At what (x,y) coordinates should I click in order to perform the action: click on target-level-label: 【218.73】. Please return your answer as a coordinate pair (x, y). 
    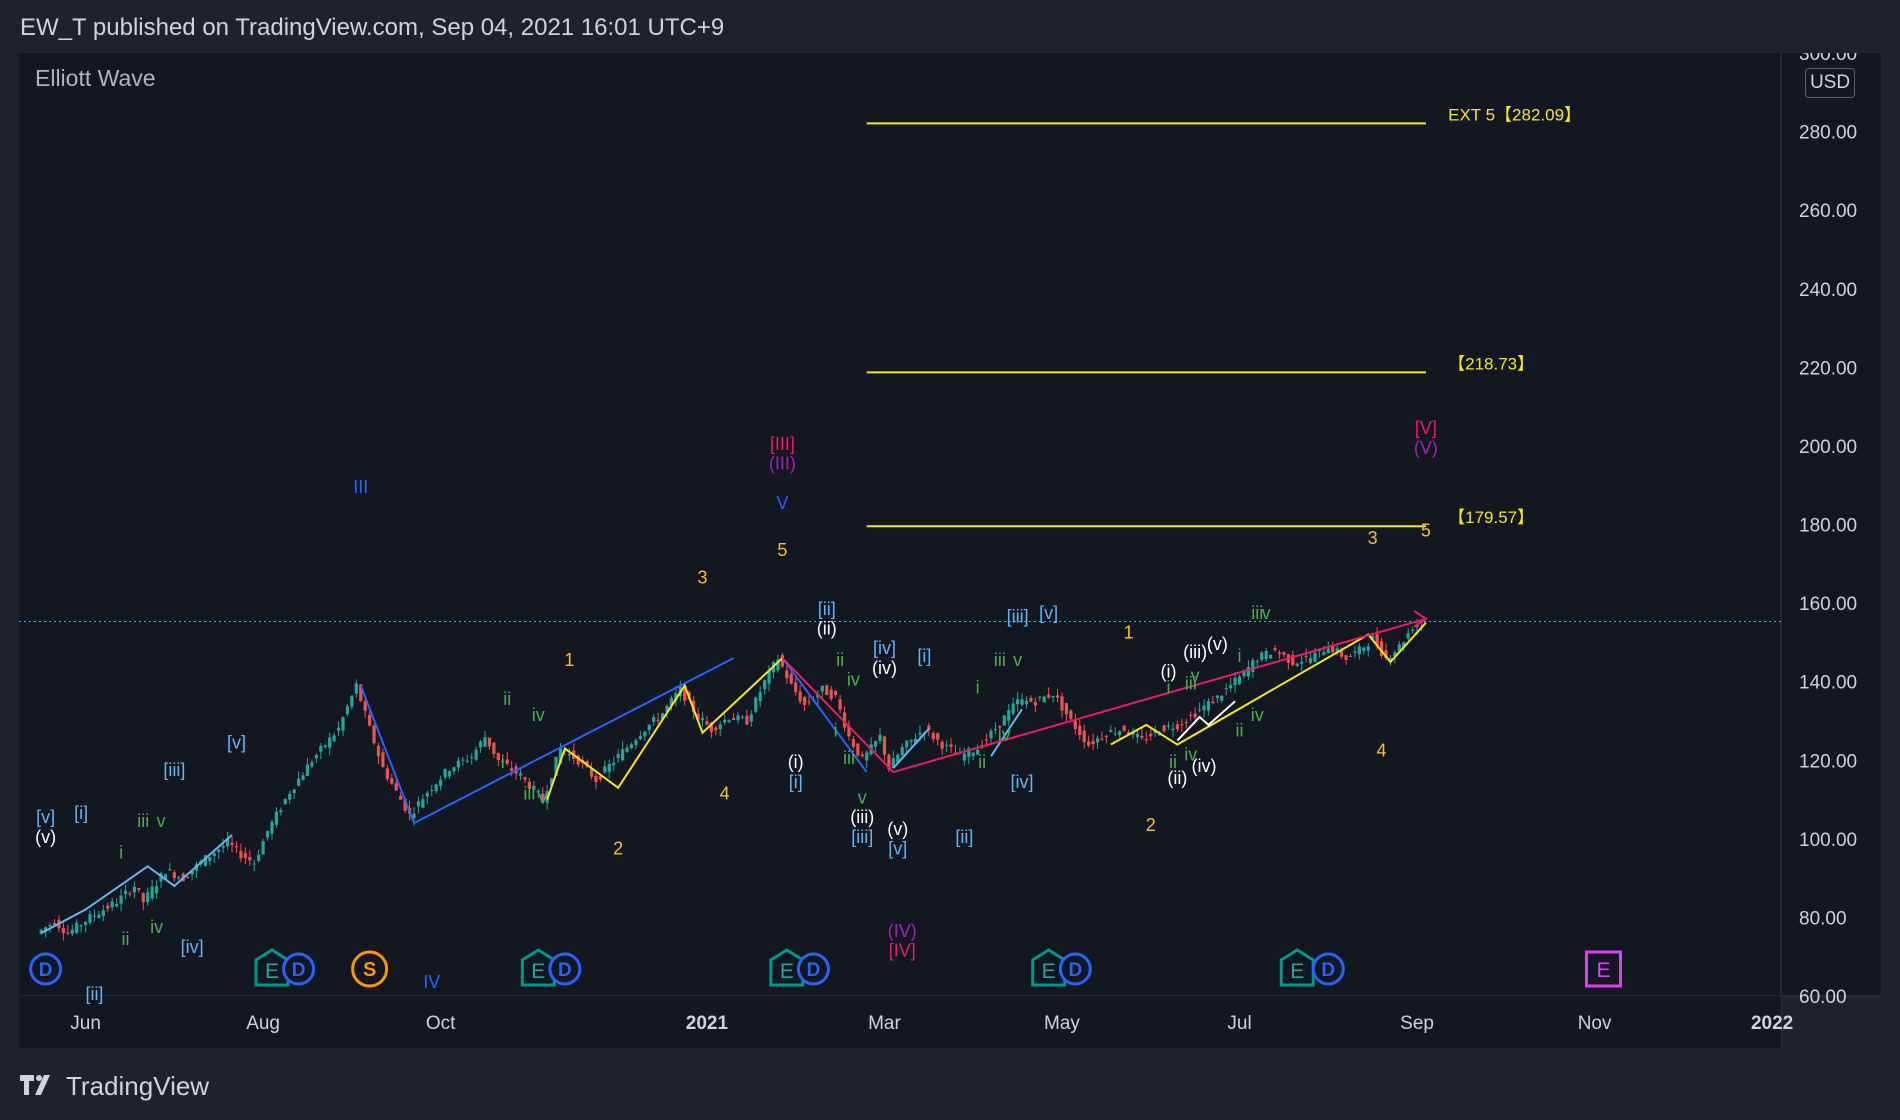
    Looking at the image, I should click on (1491, 363).